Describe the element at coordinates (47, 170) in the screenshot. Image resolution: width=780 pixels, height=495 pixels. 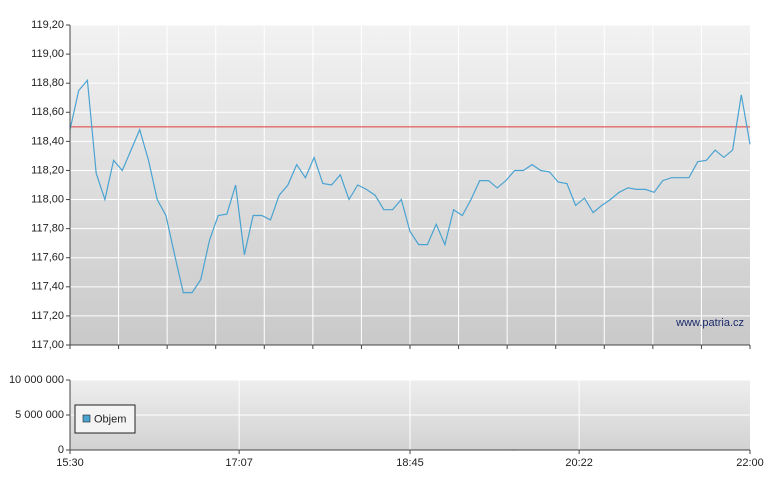
I see `y-tick-label: 118,20` at that location.